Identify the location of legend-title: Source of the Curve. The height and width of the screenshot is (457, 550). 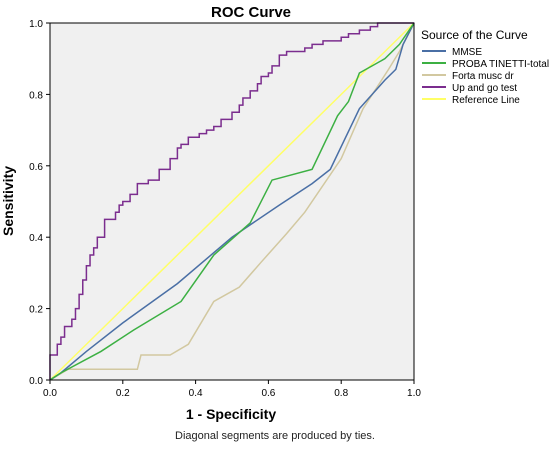
(474, 35).